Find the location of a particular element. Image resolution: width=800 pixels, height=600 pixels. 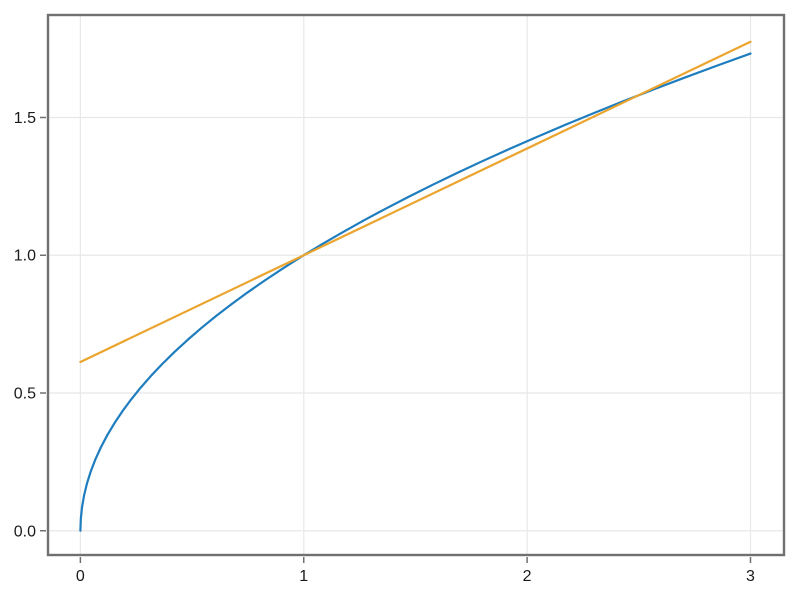

y-tick-label: 1.0 is located at coordinates (25, 256).